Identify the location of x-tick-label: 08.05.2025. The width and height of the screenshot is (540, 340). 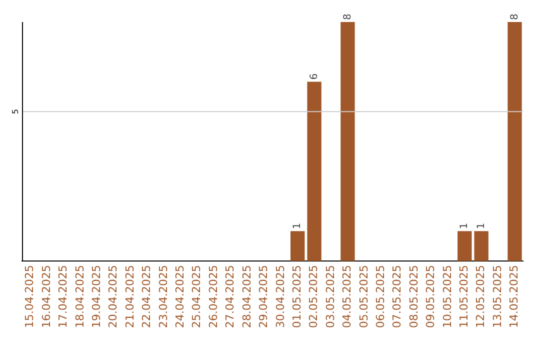
(413, 296).